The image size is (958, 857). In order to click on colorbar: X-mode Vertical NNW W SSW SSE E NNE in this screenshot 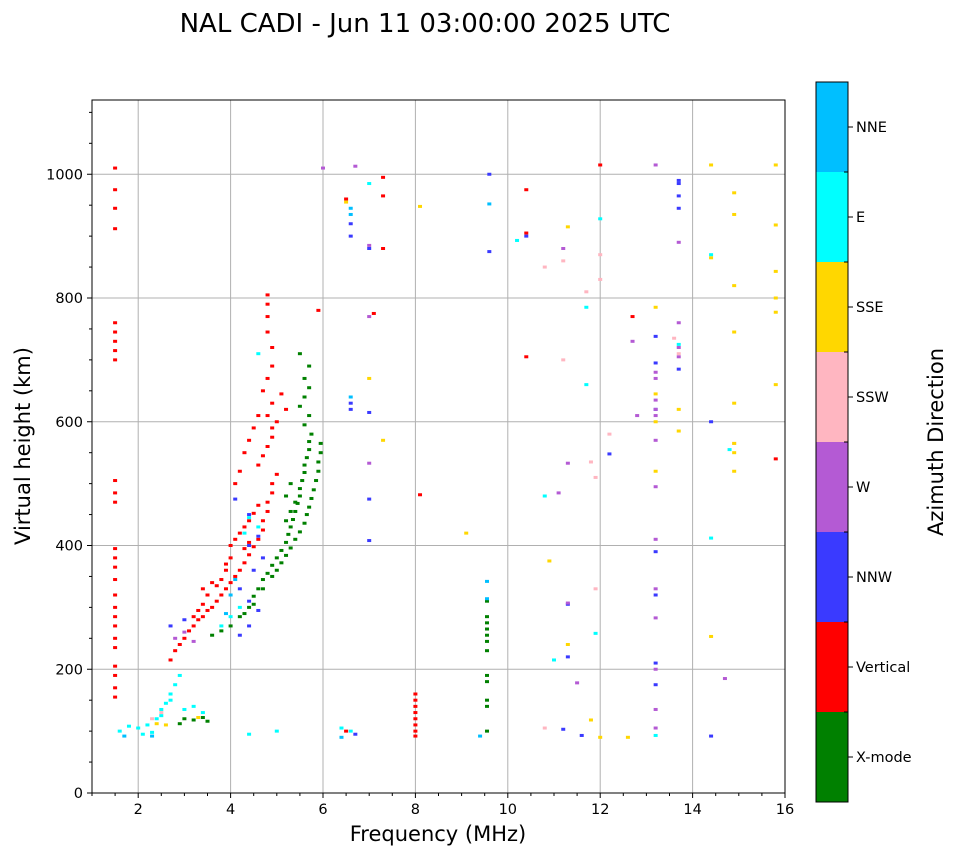, I will do `click(863, 442)`.